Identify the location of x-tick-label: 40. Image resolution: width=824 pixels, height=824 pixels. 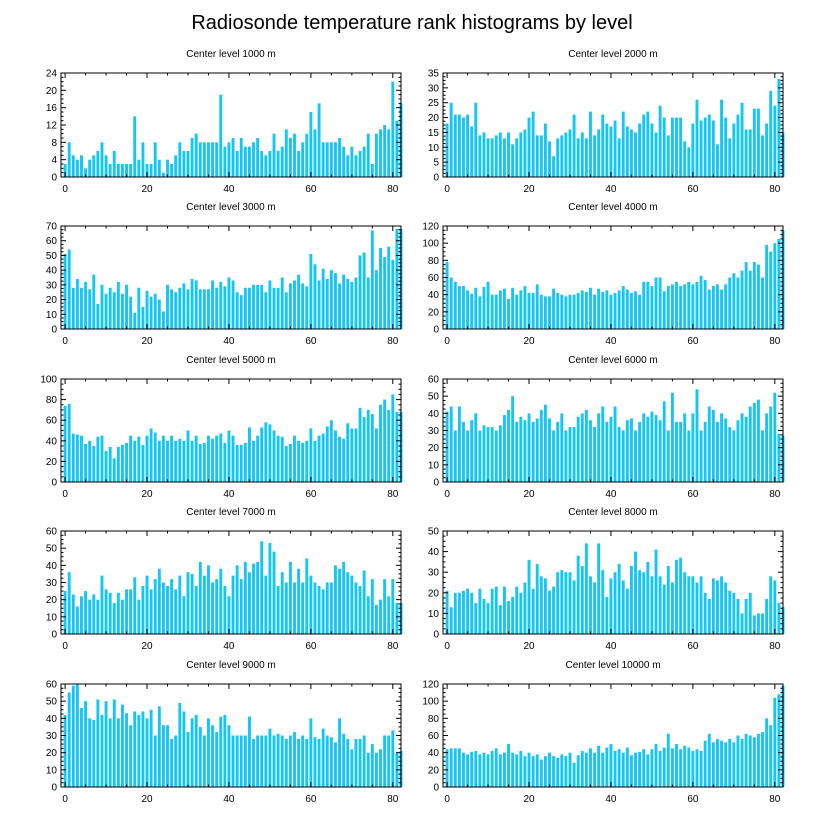
(229, 799).